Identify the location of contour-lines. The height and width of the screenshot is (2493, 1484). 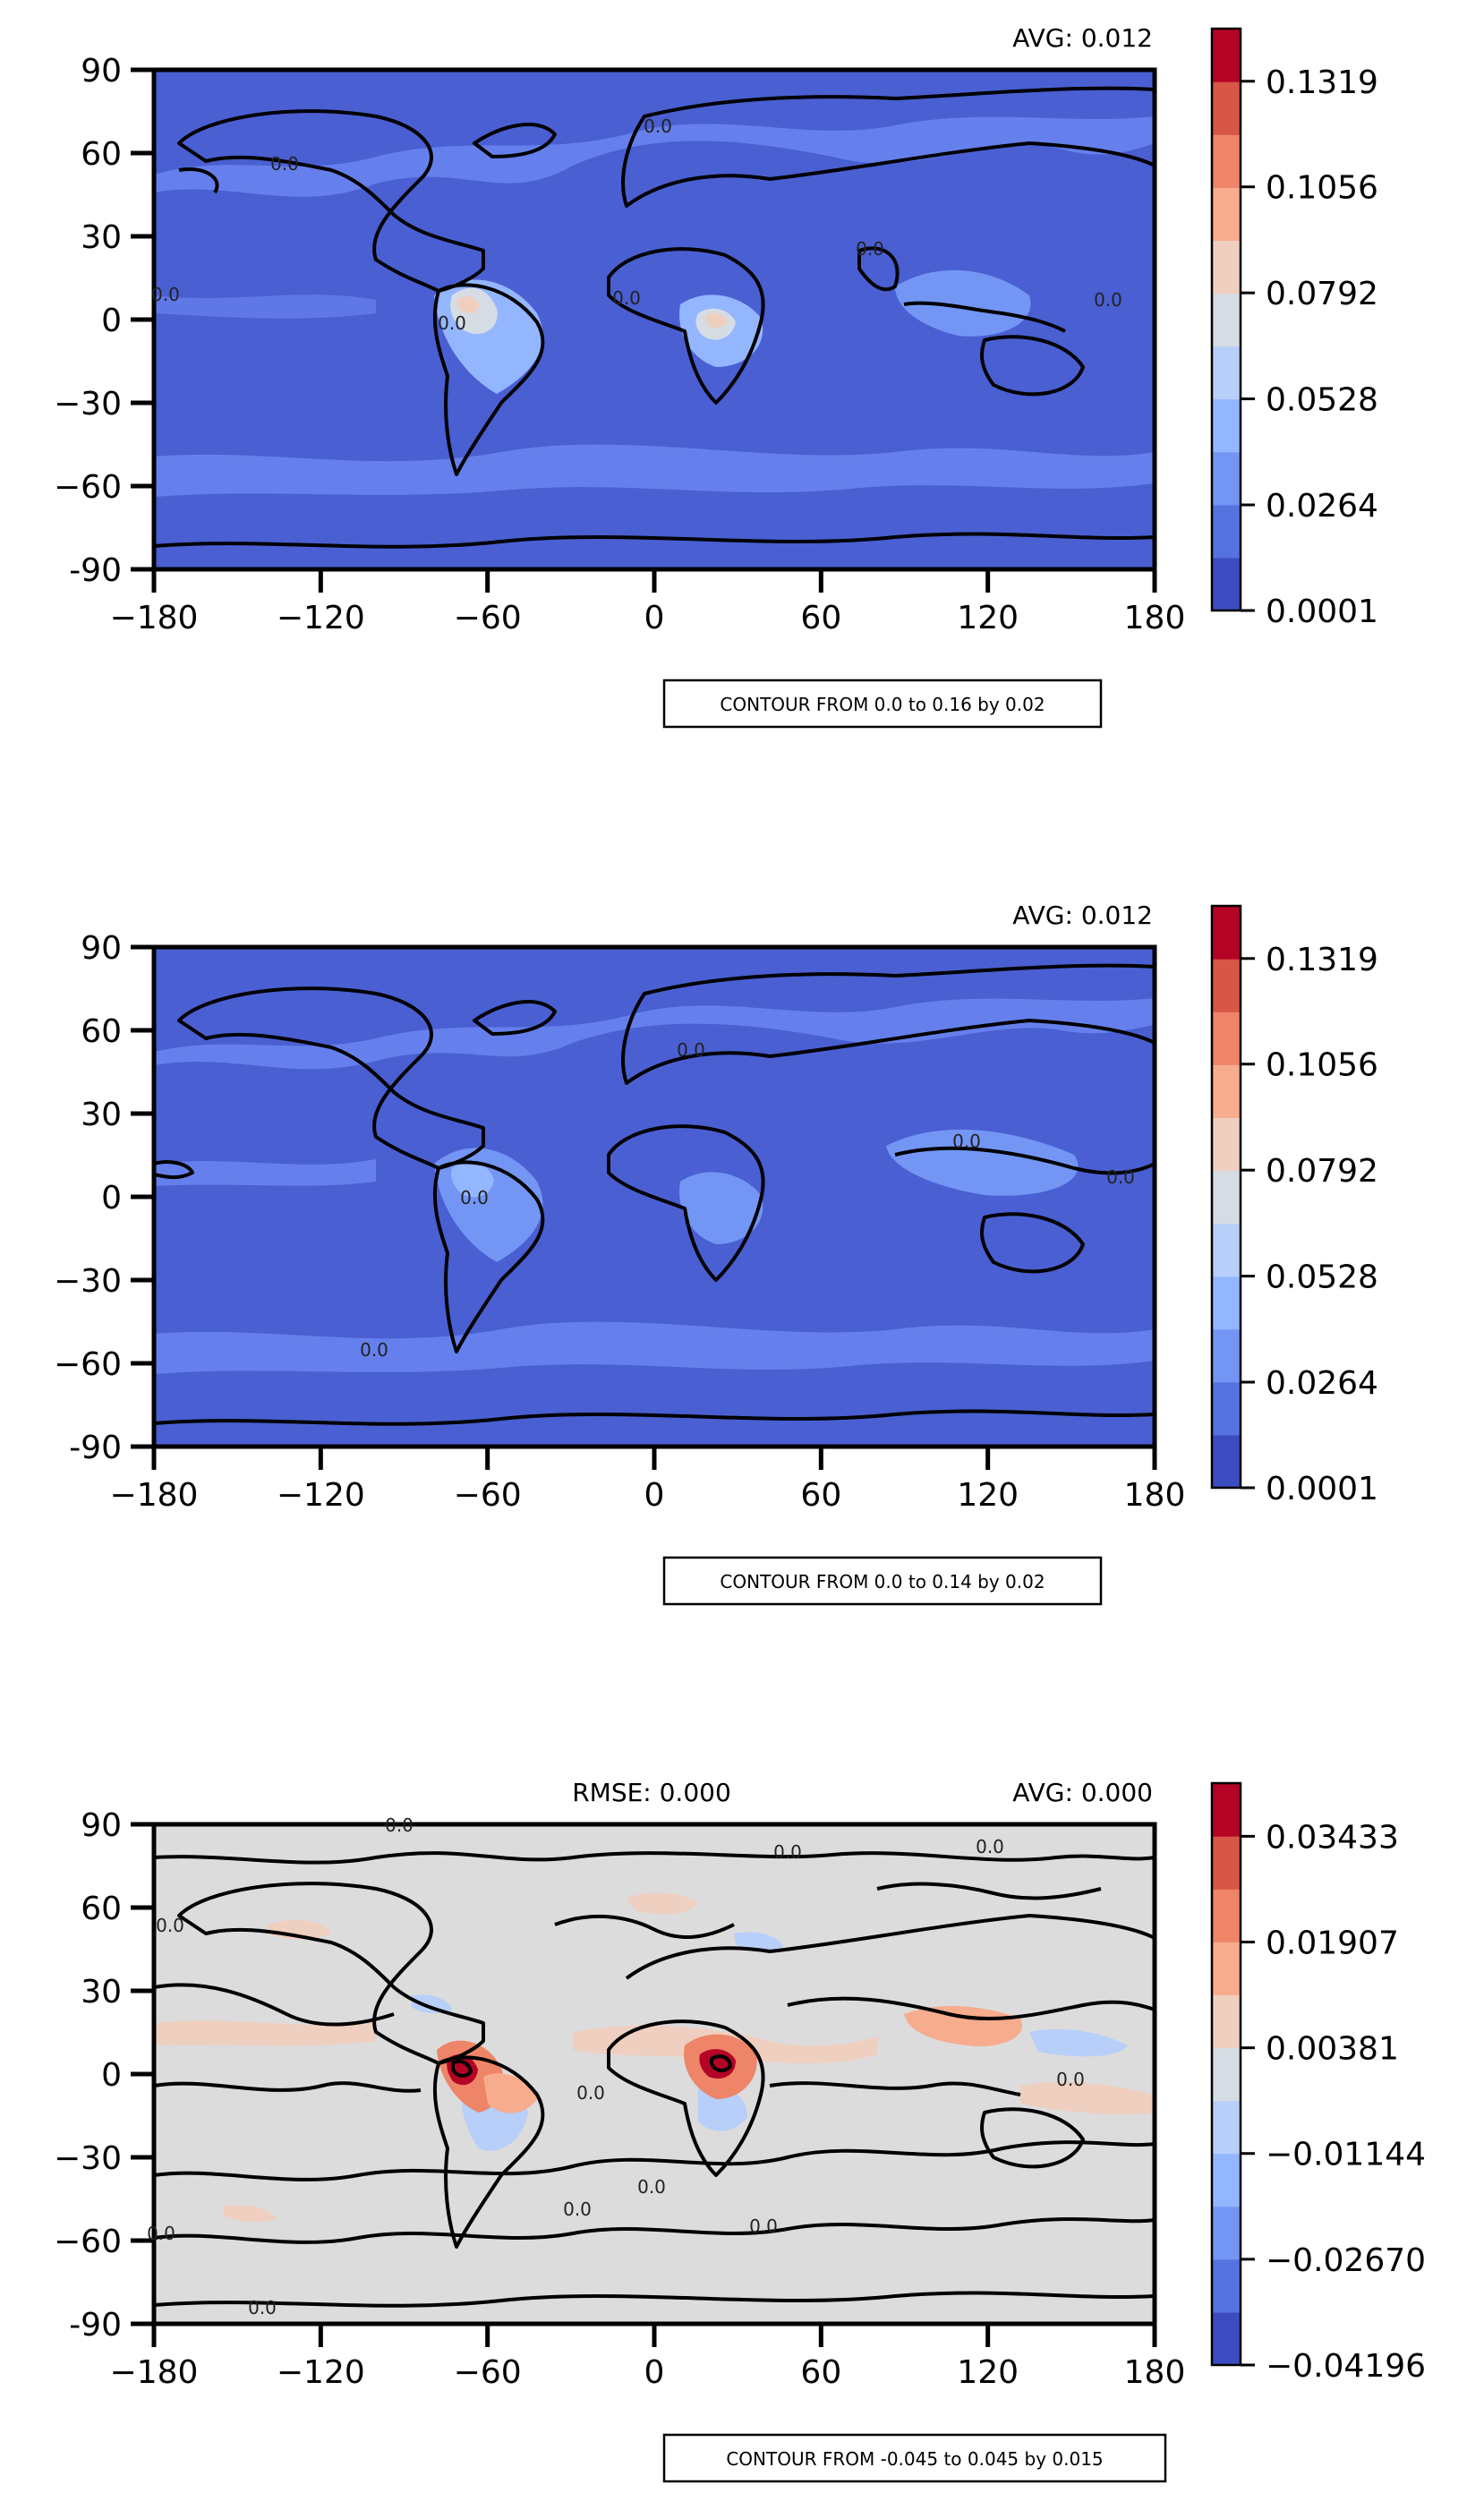
(654, 2079).